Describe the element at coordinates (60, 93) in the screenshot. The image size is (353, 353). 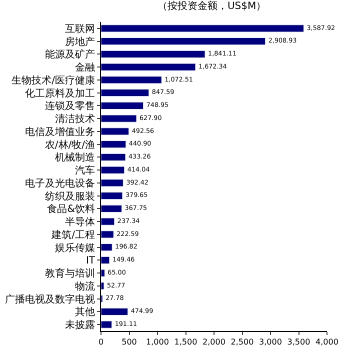
I see `y-tick-label: 化工原料及加工` at that location.